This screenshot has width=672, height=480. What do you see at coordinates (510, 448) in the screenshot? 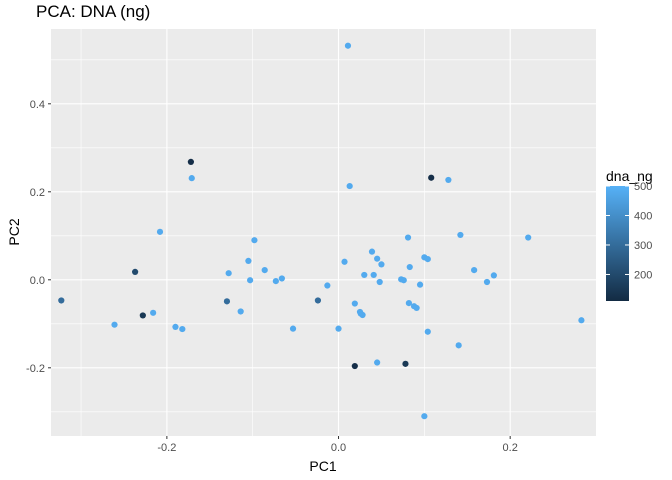
I see `x-tick-label: 0.2` at bounding box center [510, 448].